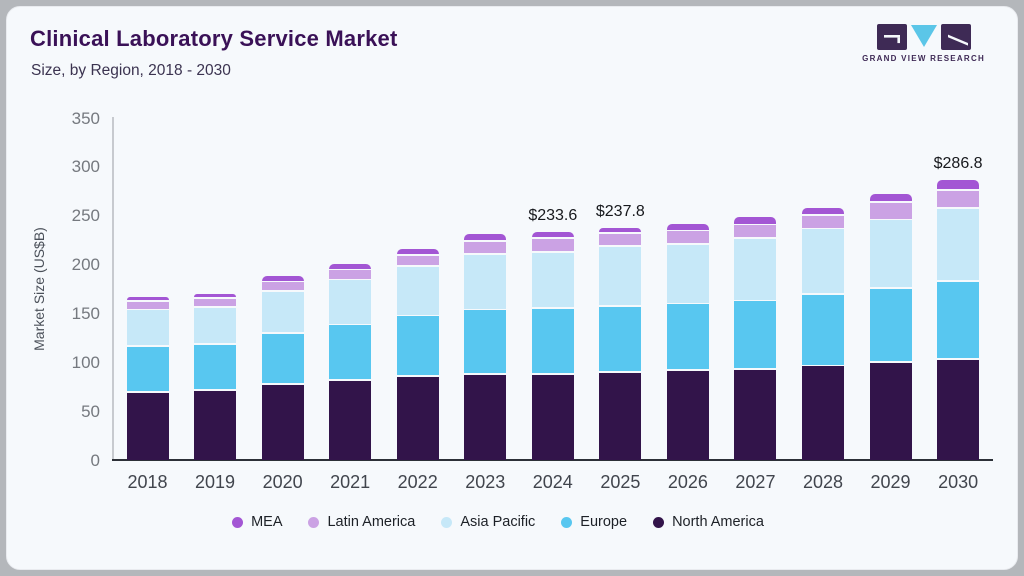 Image resolution: width=1024 pixels, height=576 pixels. What do you see at coordinates (485, 342) in the screenshot?
I see `bar-2023-europe` at bounding box center [485, 342].